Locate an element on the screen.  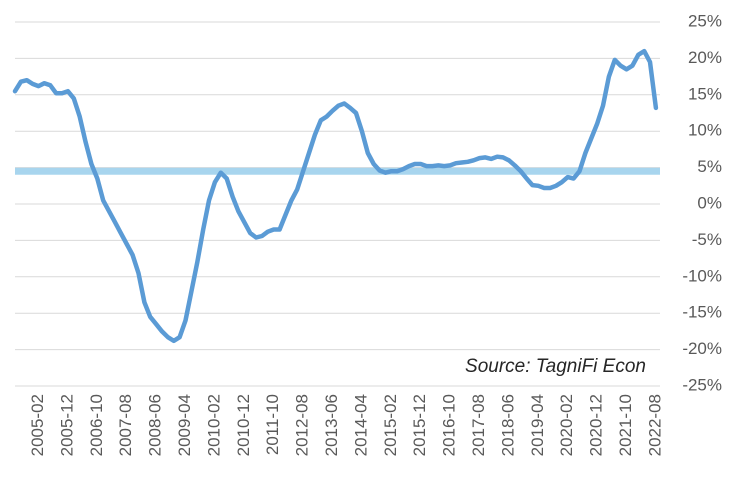
x-tick-label: 2010-12 is located at coordinates (243, 425).